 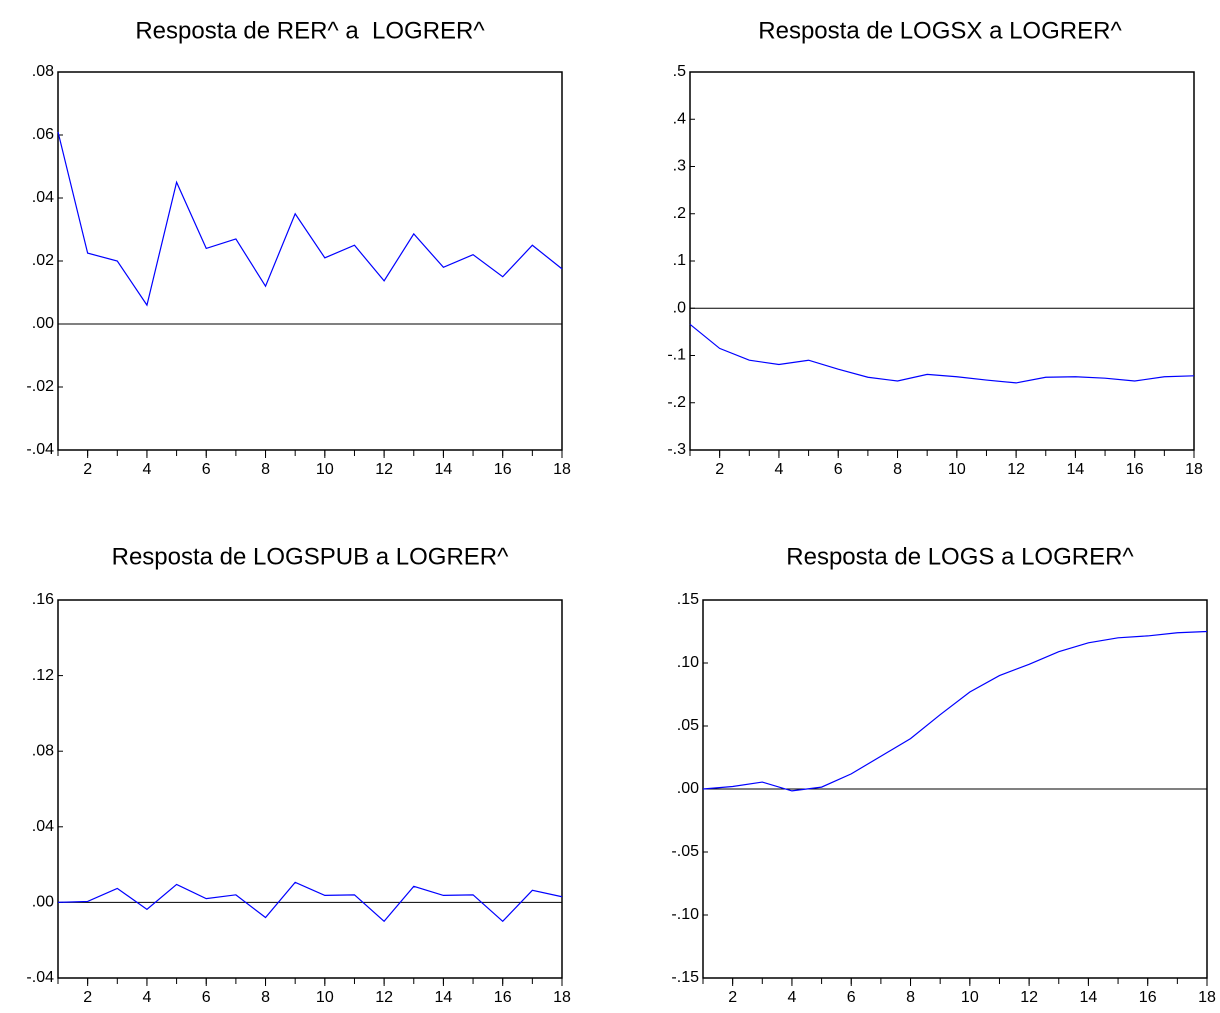 What do you see at coordinates (679, 166) in the screenshot?
I see `y-tick-label: .3` at bounding box center [679, 166].